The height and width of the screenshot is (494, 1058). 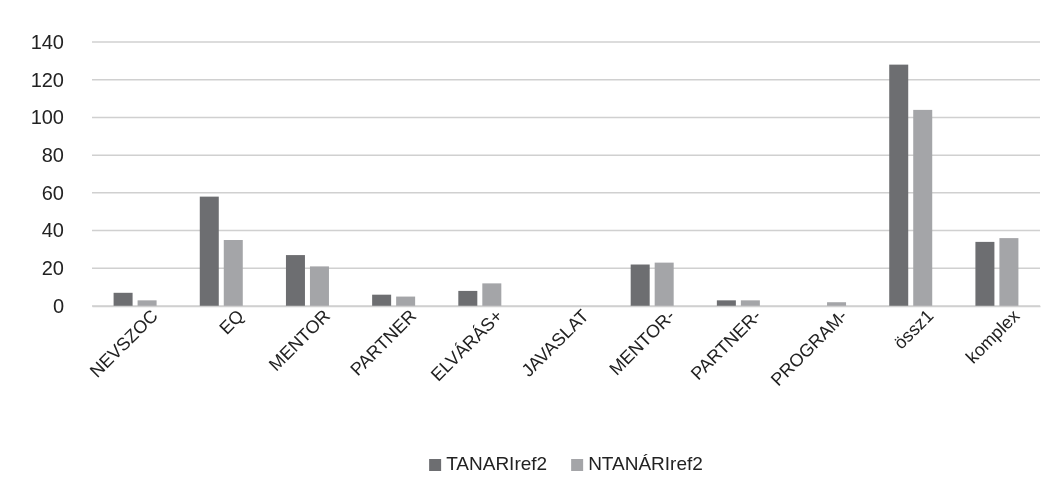 I want to click on y-tick-label: 0, so click(x=58, y=305).